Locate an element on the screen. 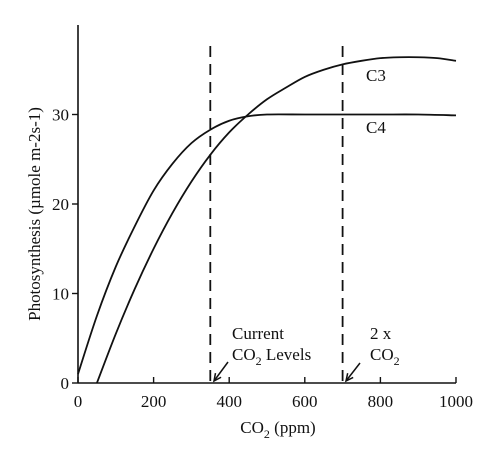  y-tick-label: 0 is located at coordinates (65, 383).